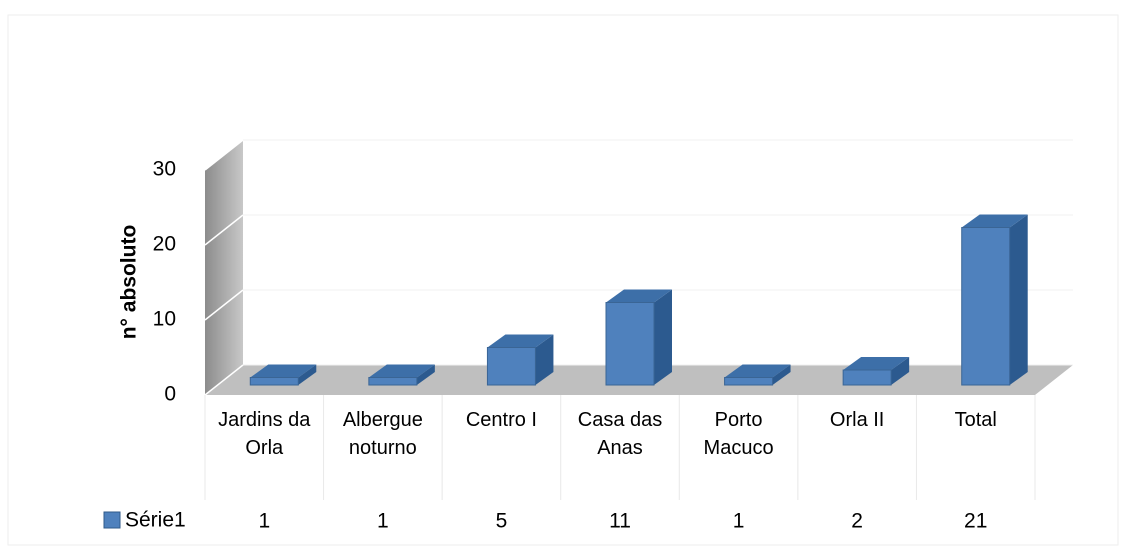 This screenshot has height=552, width=1124. I want to click on x-tick-label: Casa das Anas, so click(620, 434).